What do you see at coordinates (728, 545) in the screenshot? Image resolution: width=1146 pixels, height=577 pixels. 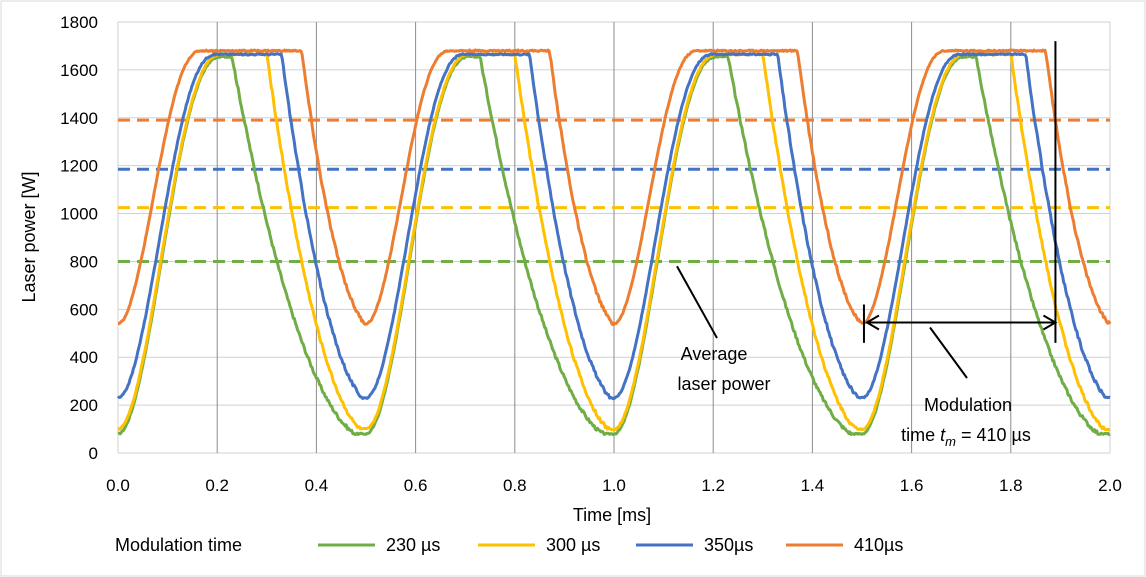 I see `legend-label: 350µs` at bounding box center [728, 545].